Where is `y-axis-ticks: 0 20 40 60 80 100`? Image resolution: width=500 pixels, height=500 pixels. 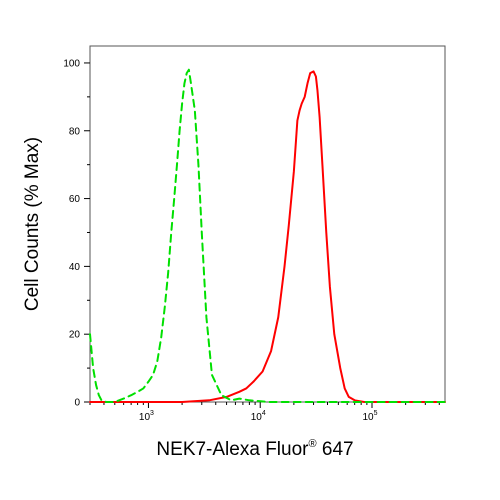
y-axis-ticks: 0 20 40 60 80 100 is located at coordinates (76, 233).